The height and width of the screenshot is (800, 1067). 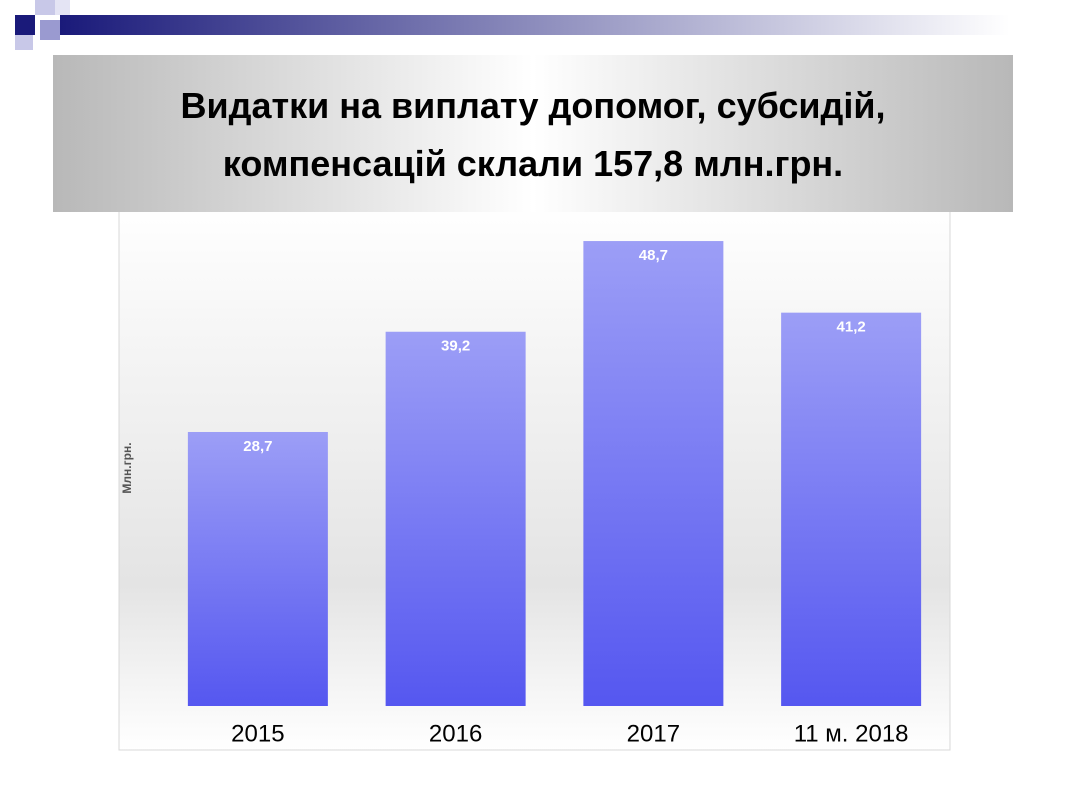 I want to click on data-label: 41,2, so click(x=851, y=327).